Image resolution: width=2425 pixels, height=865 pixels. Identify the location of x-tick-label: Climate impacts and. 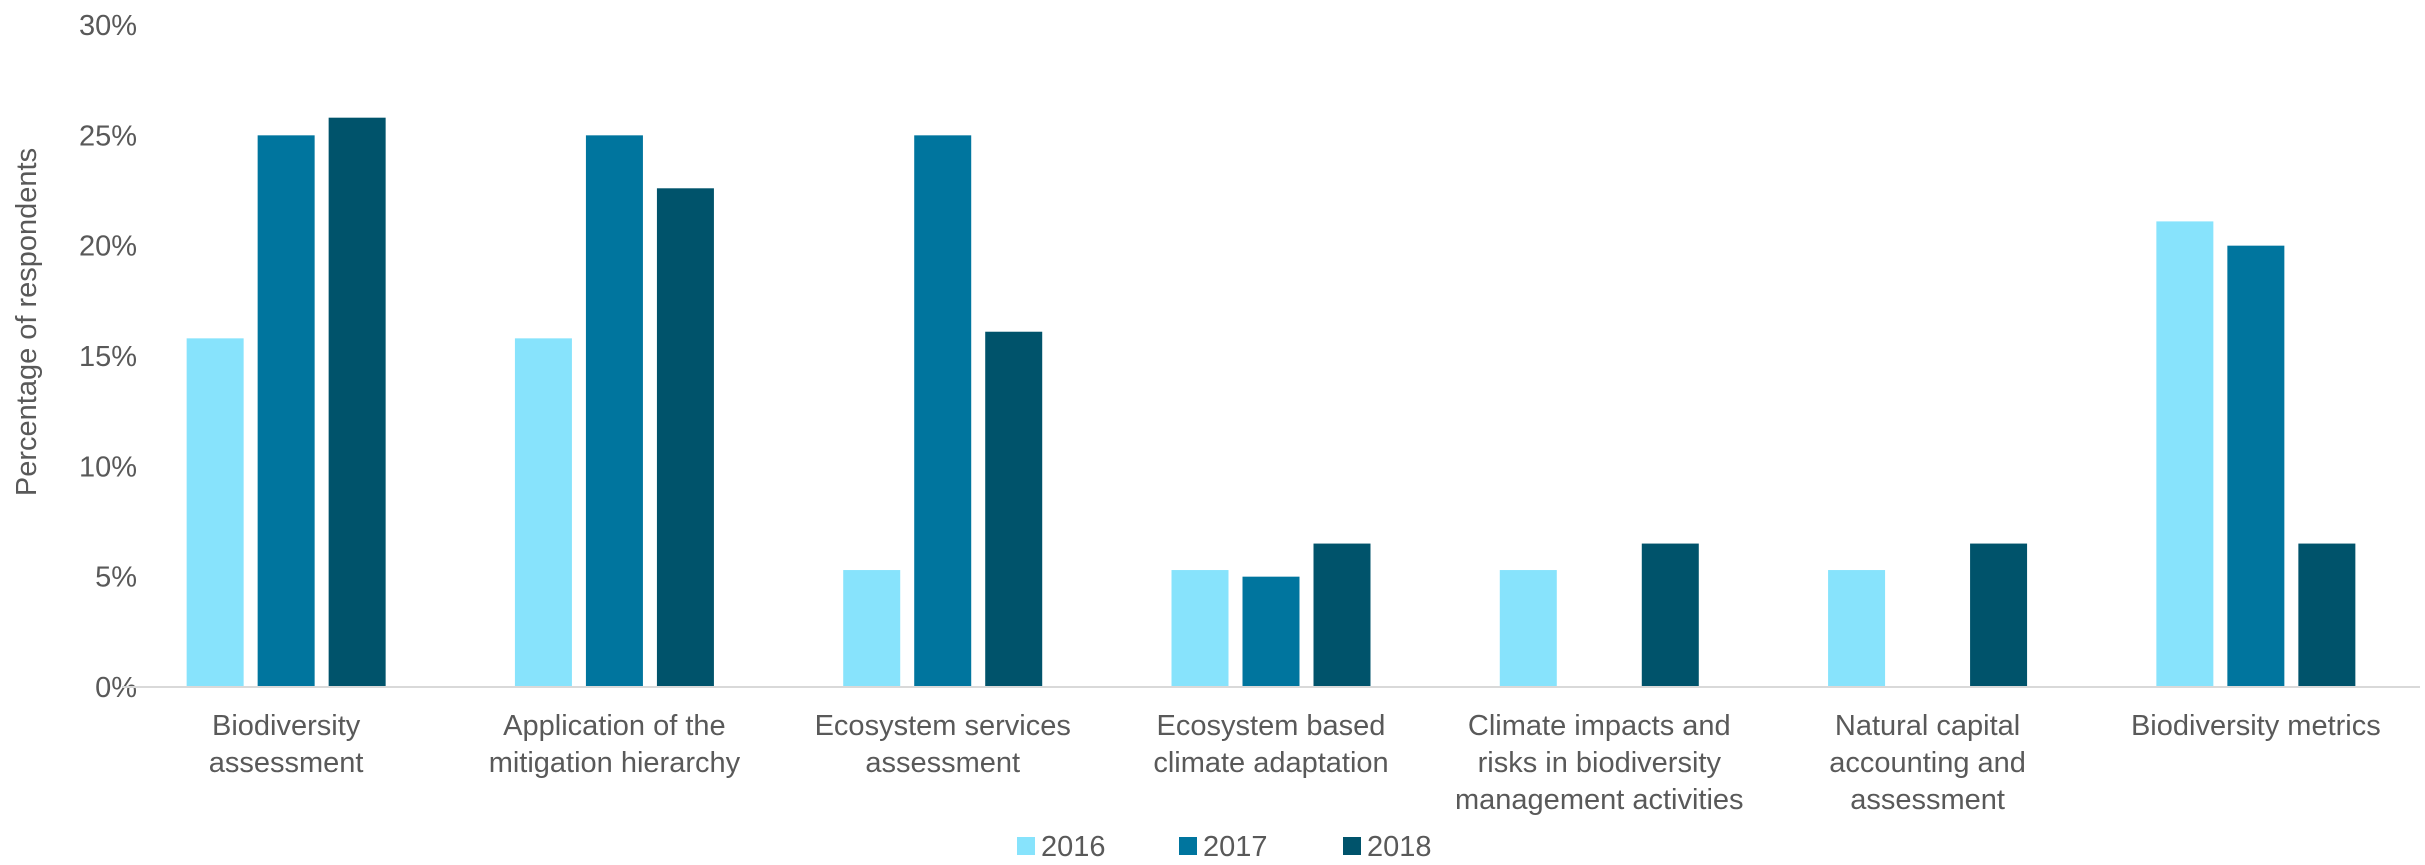
(1599, 726).